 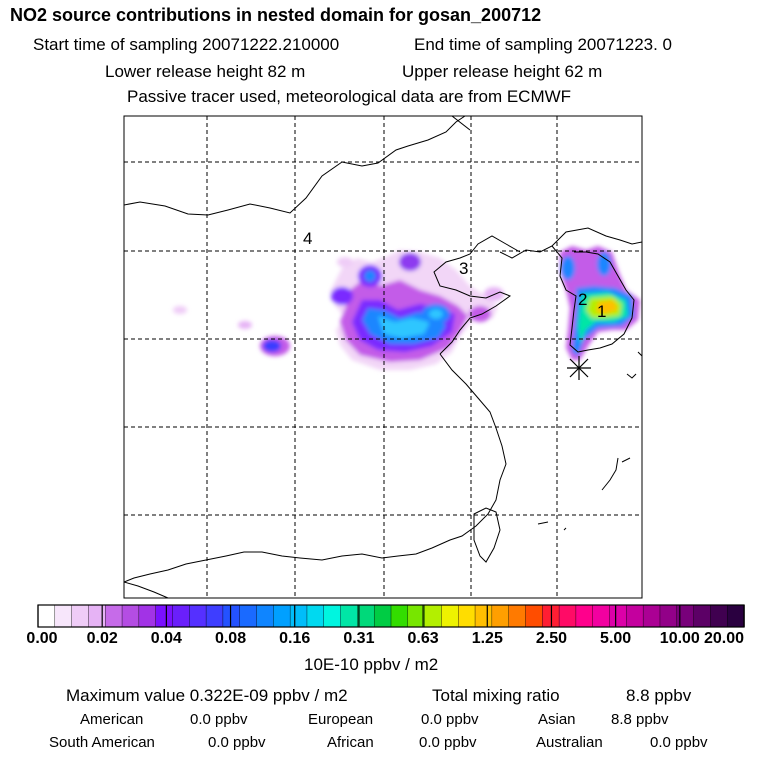 I want to click on colorbar-tick-label: 0.63, so click(x=423, y=638).